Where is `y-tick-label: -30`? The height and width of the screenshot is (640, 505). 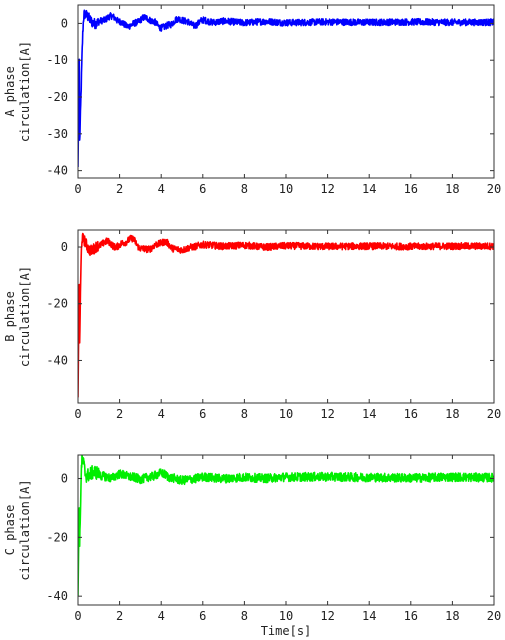
y-tick-label: -30 is located at coordinates (57, 134).